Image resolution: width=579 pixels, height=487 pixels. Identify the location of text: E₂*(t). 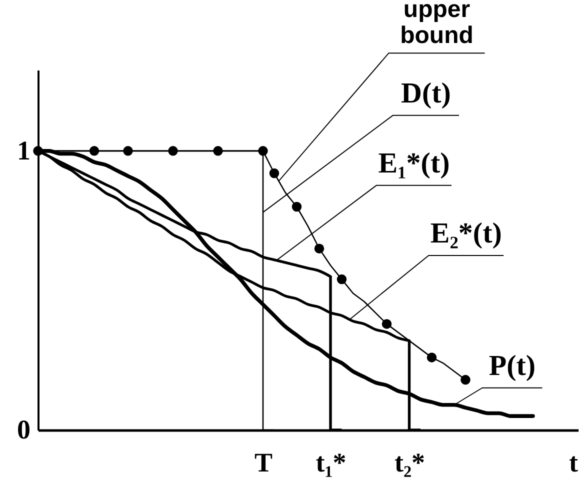
(466, 233).